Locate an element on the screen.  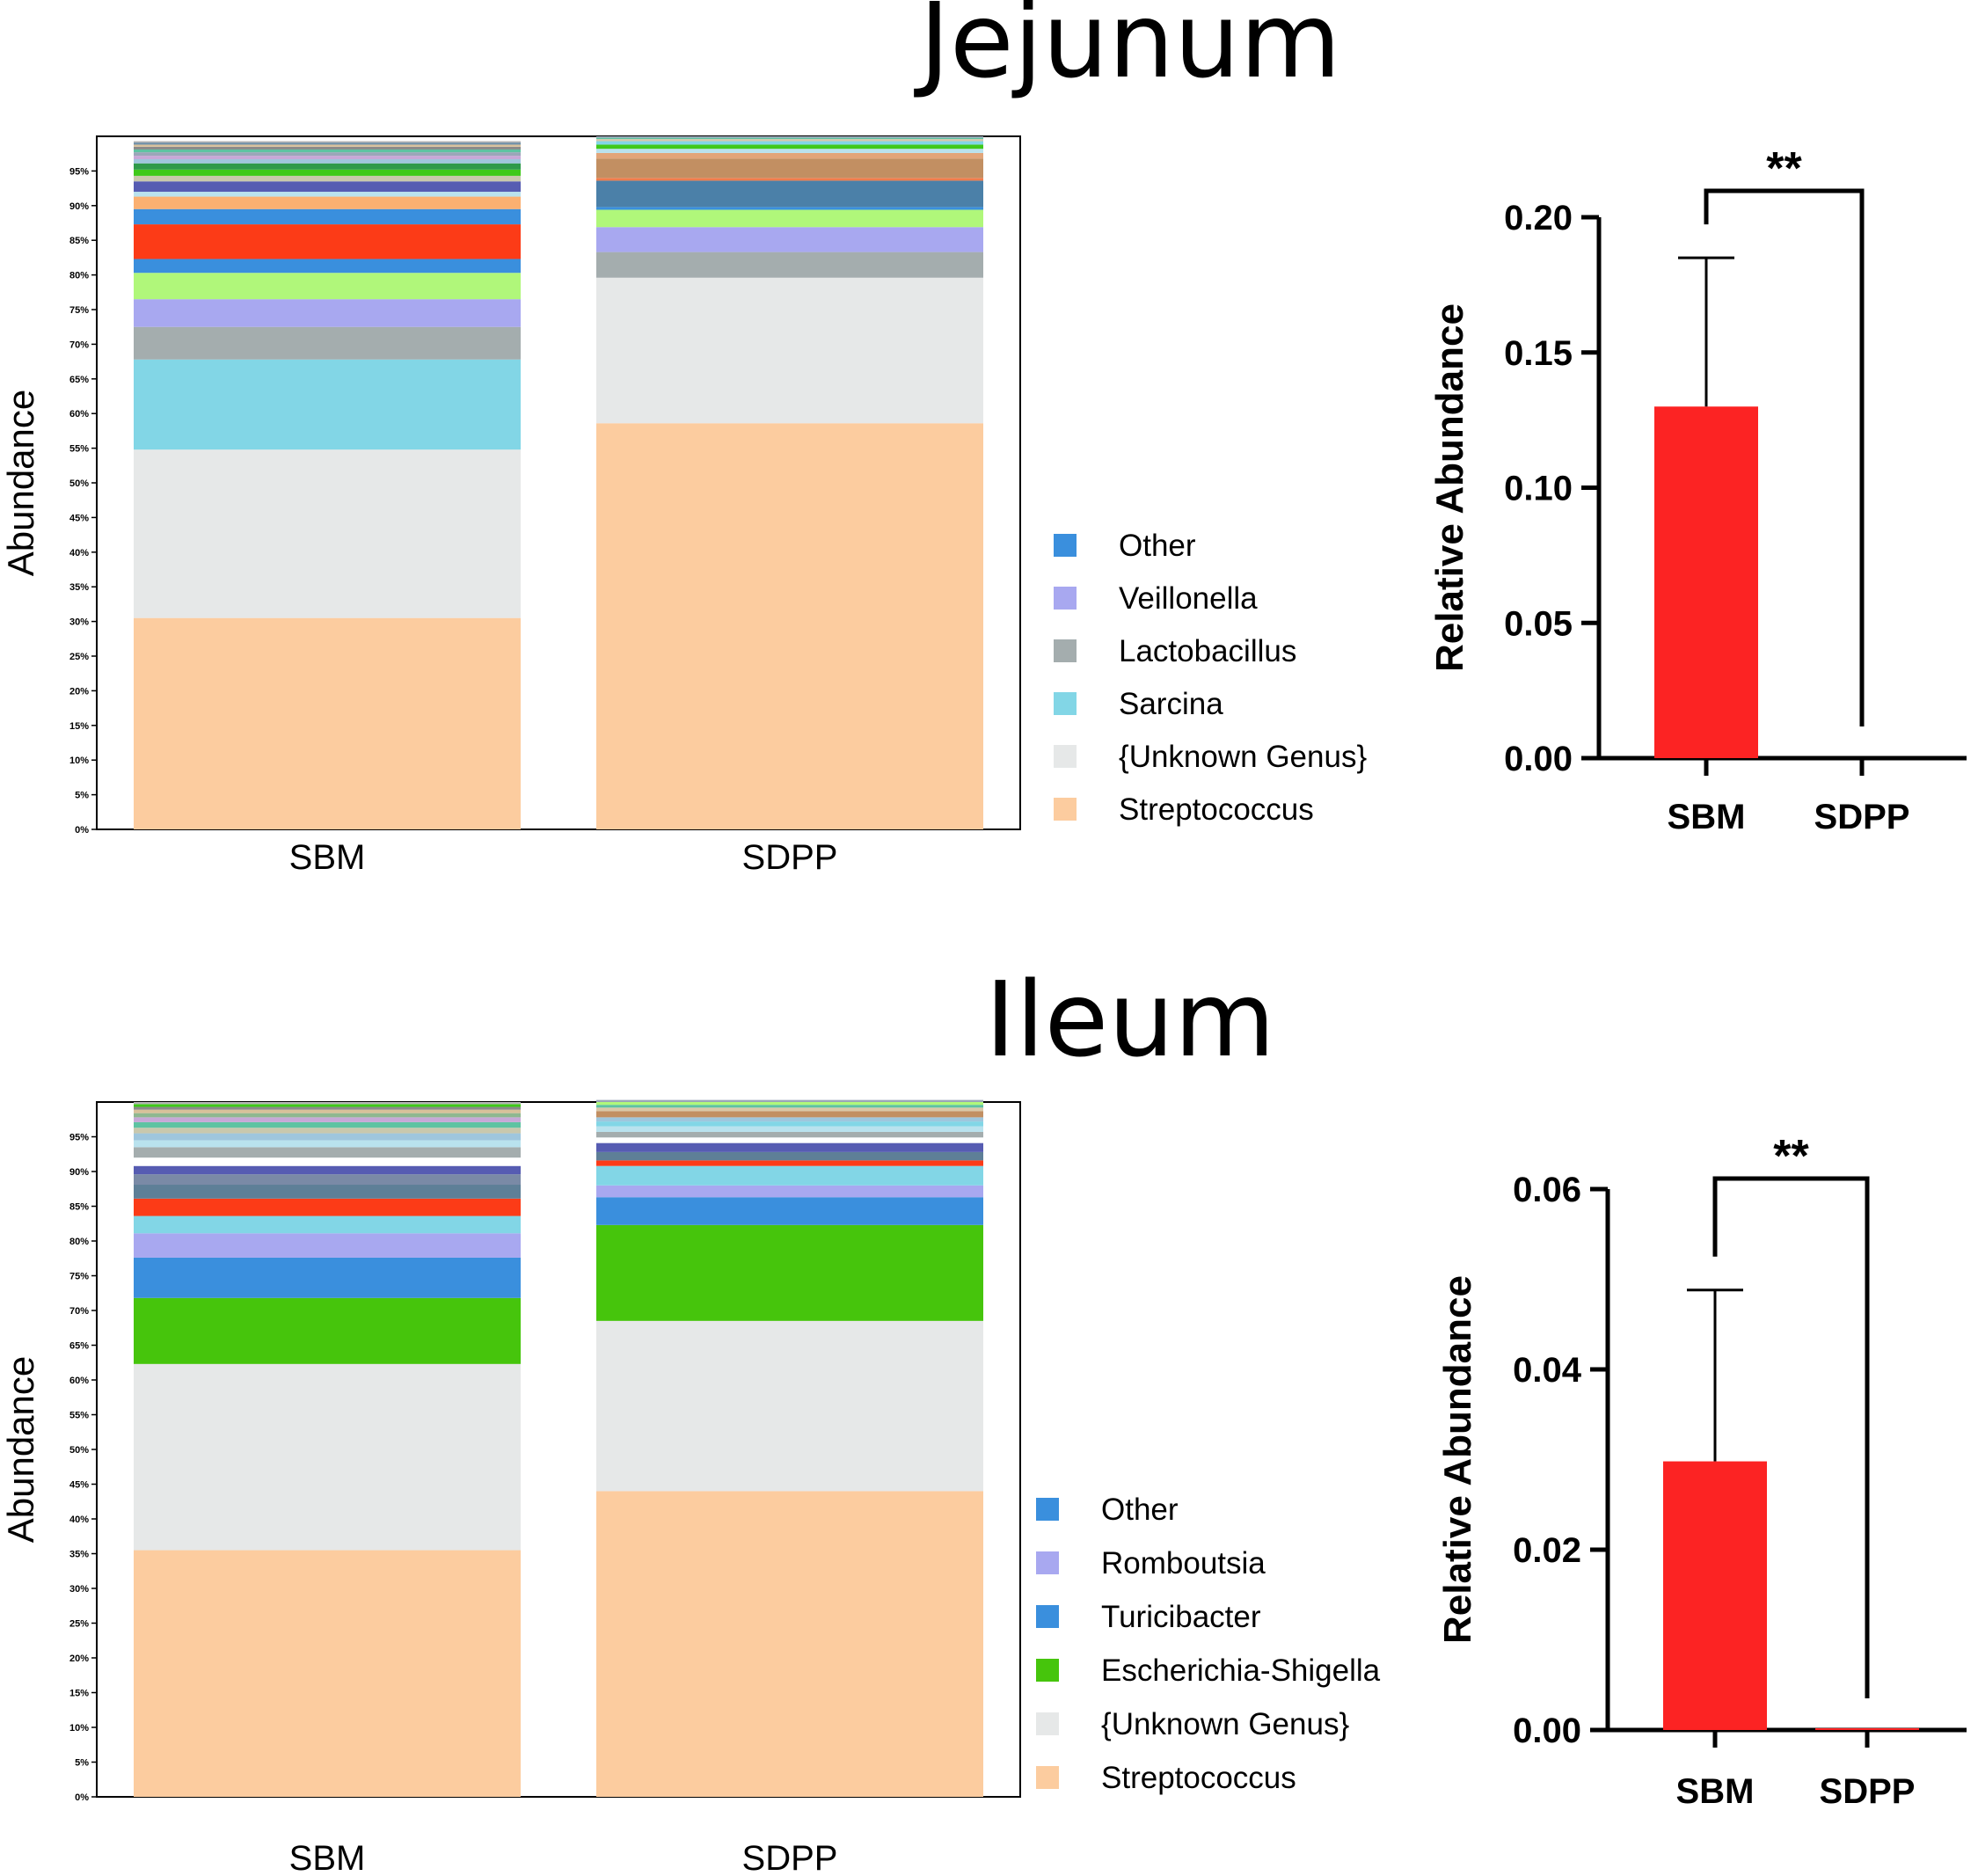
legend-label: Turicibacter is located at coordinates (1181, 1617).